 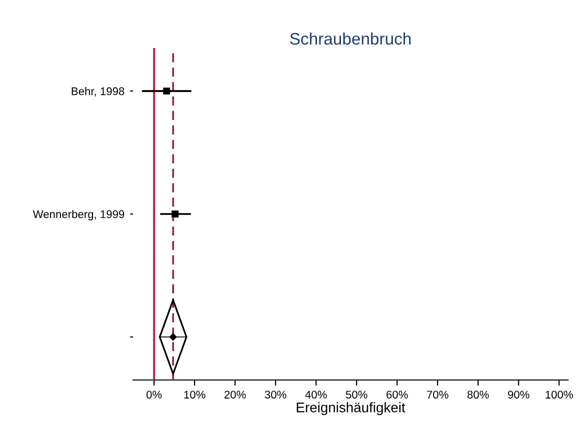 What do you see at coordinates (559, 394) in the screenshot?
I see `x-tick-label: 100%` at bounding box center [559, 394].